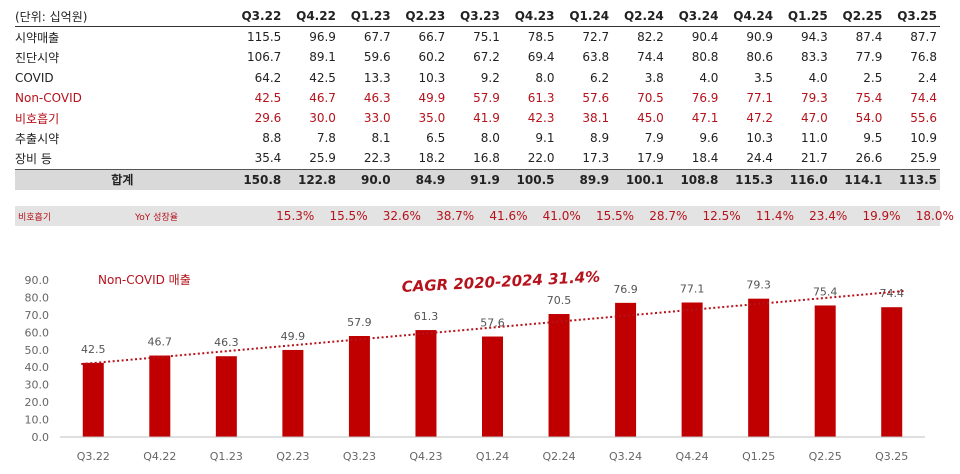  I want to click on yoy-value: 15.5%, so click(348, 216).